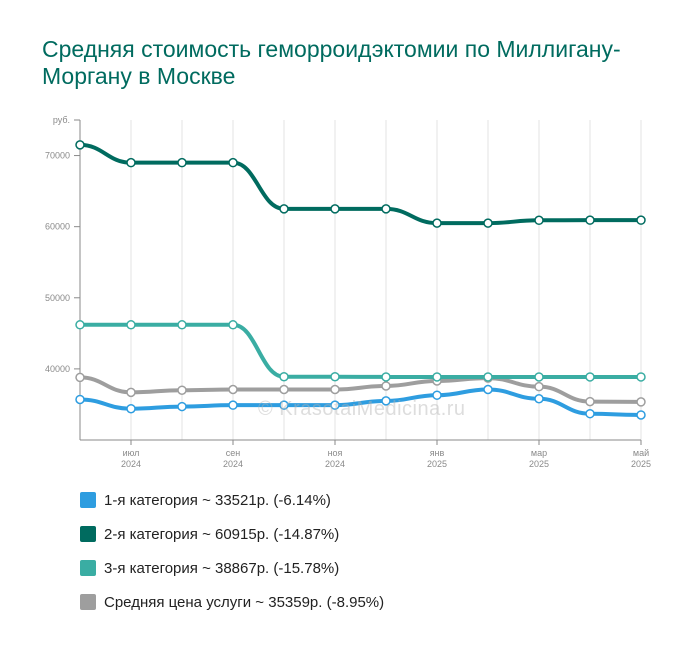 This screenshot has height=651, width=700. Describe the element at coordinates (57, 298) in the screenshot. I see `y-tick-label: 50000` at that location.